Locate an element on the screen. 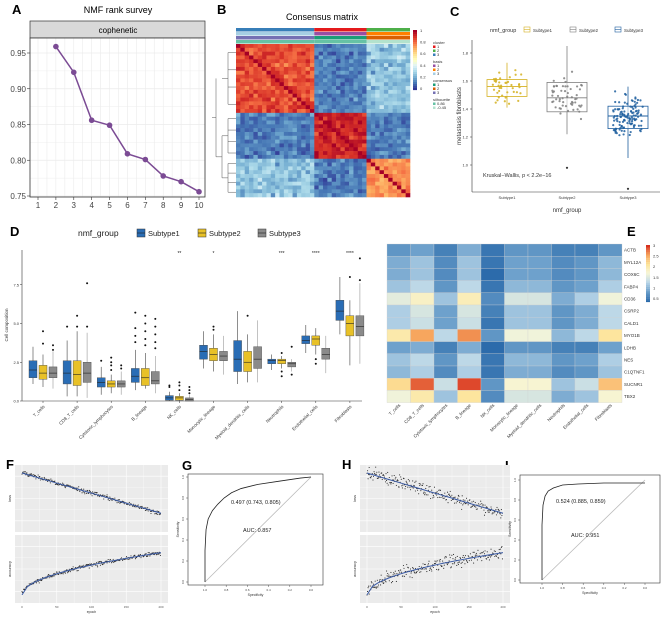  row-label: CALD1 is located at coordinates (631, 323).